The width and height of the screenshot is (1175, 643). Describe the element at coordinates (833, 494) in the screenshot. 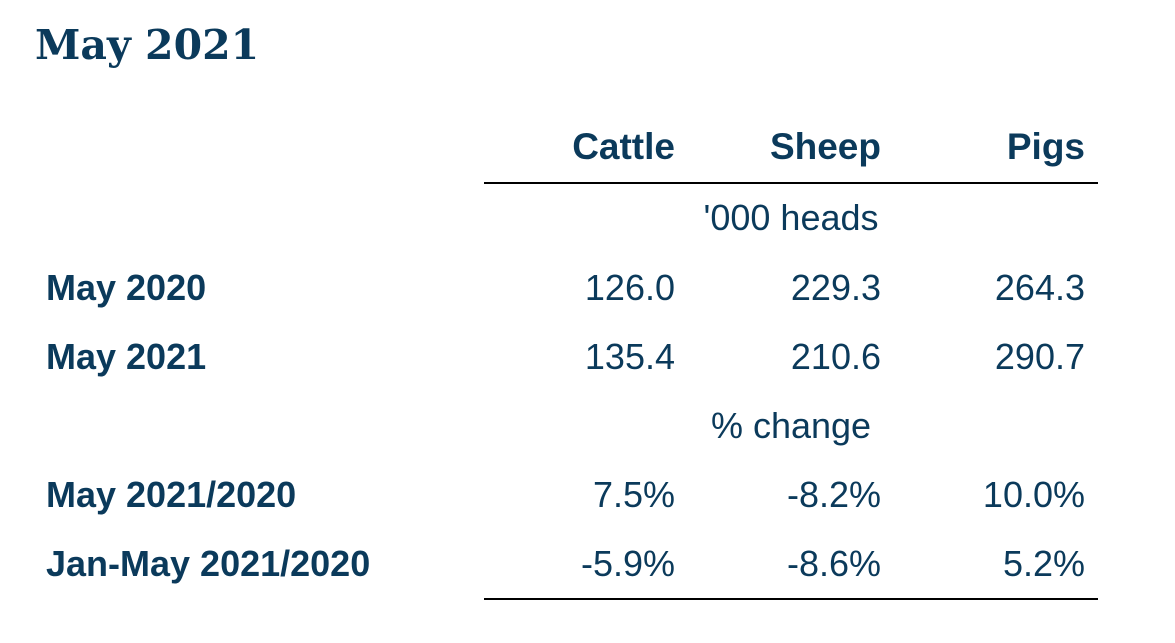

I see `cell-sheep: -8.2%` at that location.